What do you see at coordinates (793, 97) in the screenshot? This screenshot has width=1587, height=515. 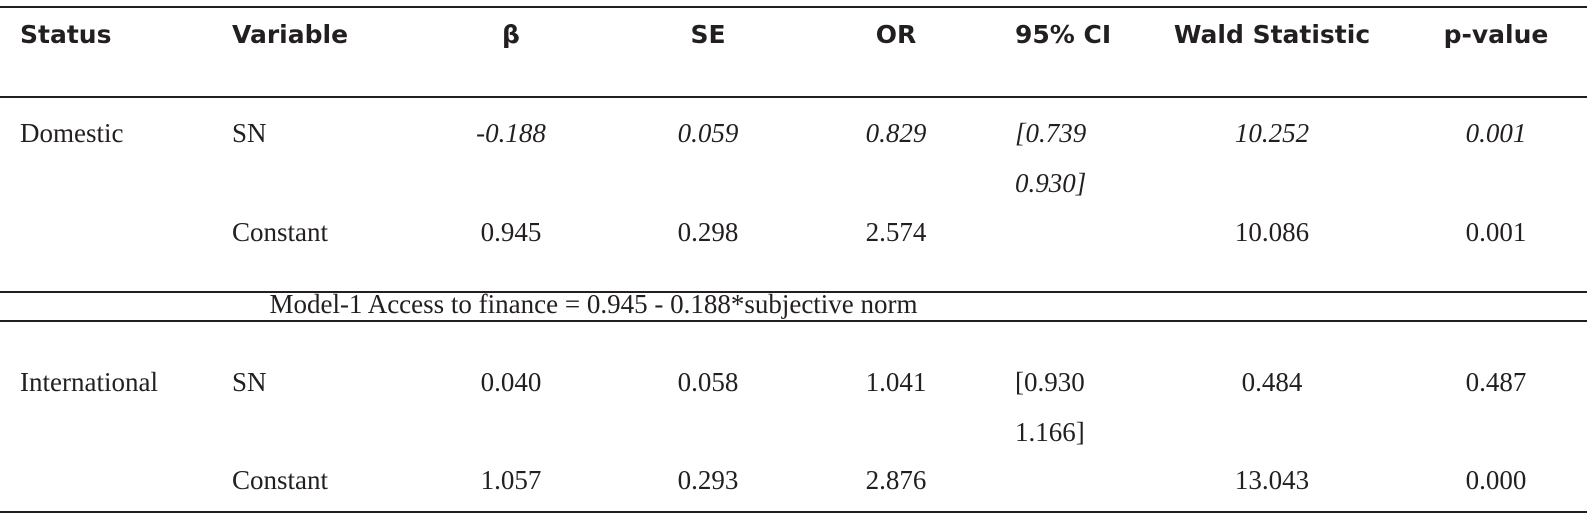 I see `header-rule` at bounding box center [793, 97].